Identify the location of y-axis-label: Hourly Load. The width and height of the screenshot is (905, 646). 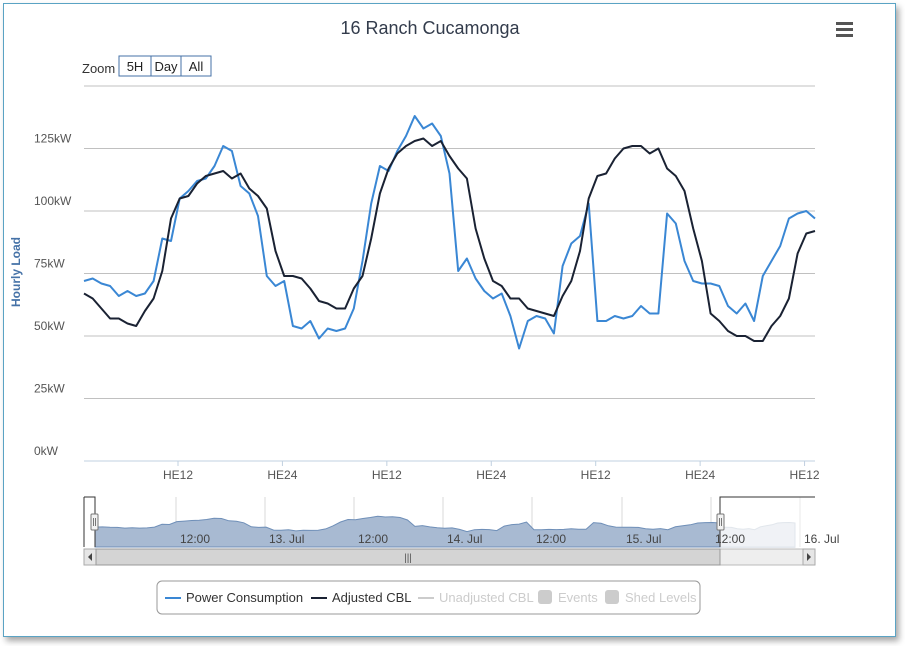
(16, 272).